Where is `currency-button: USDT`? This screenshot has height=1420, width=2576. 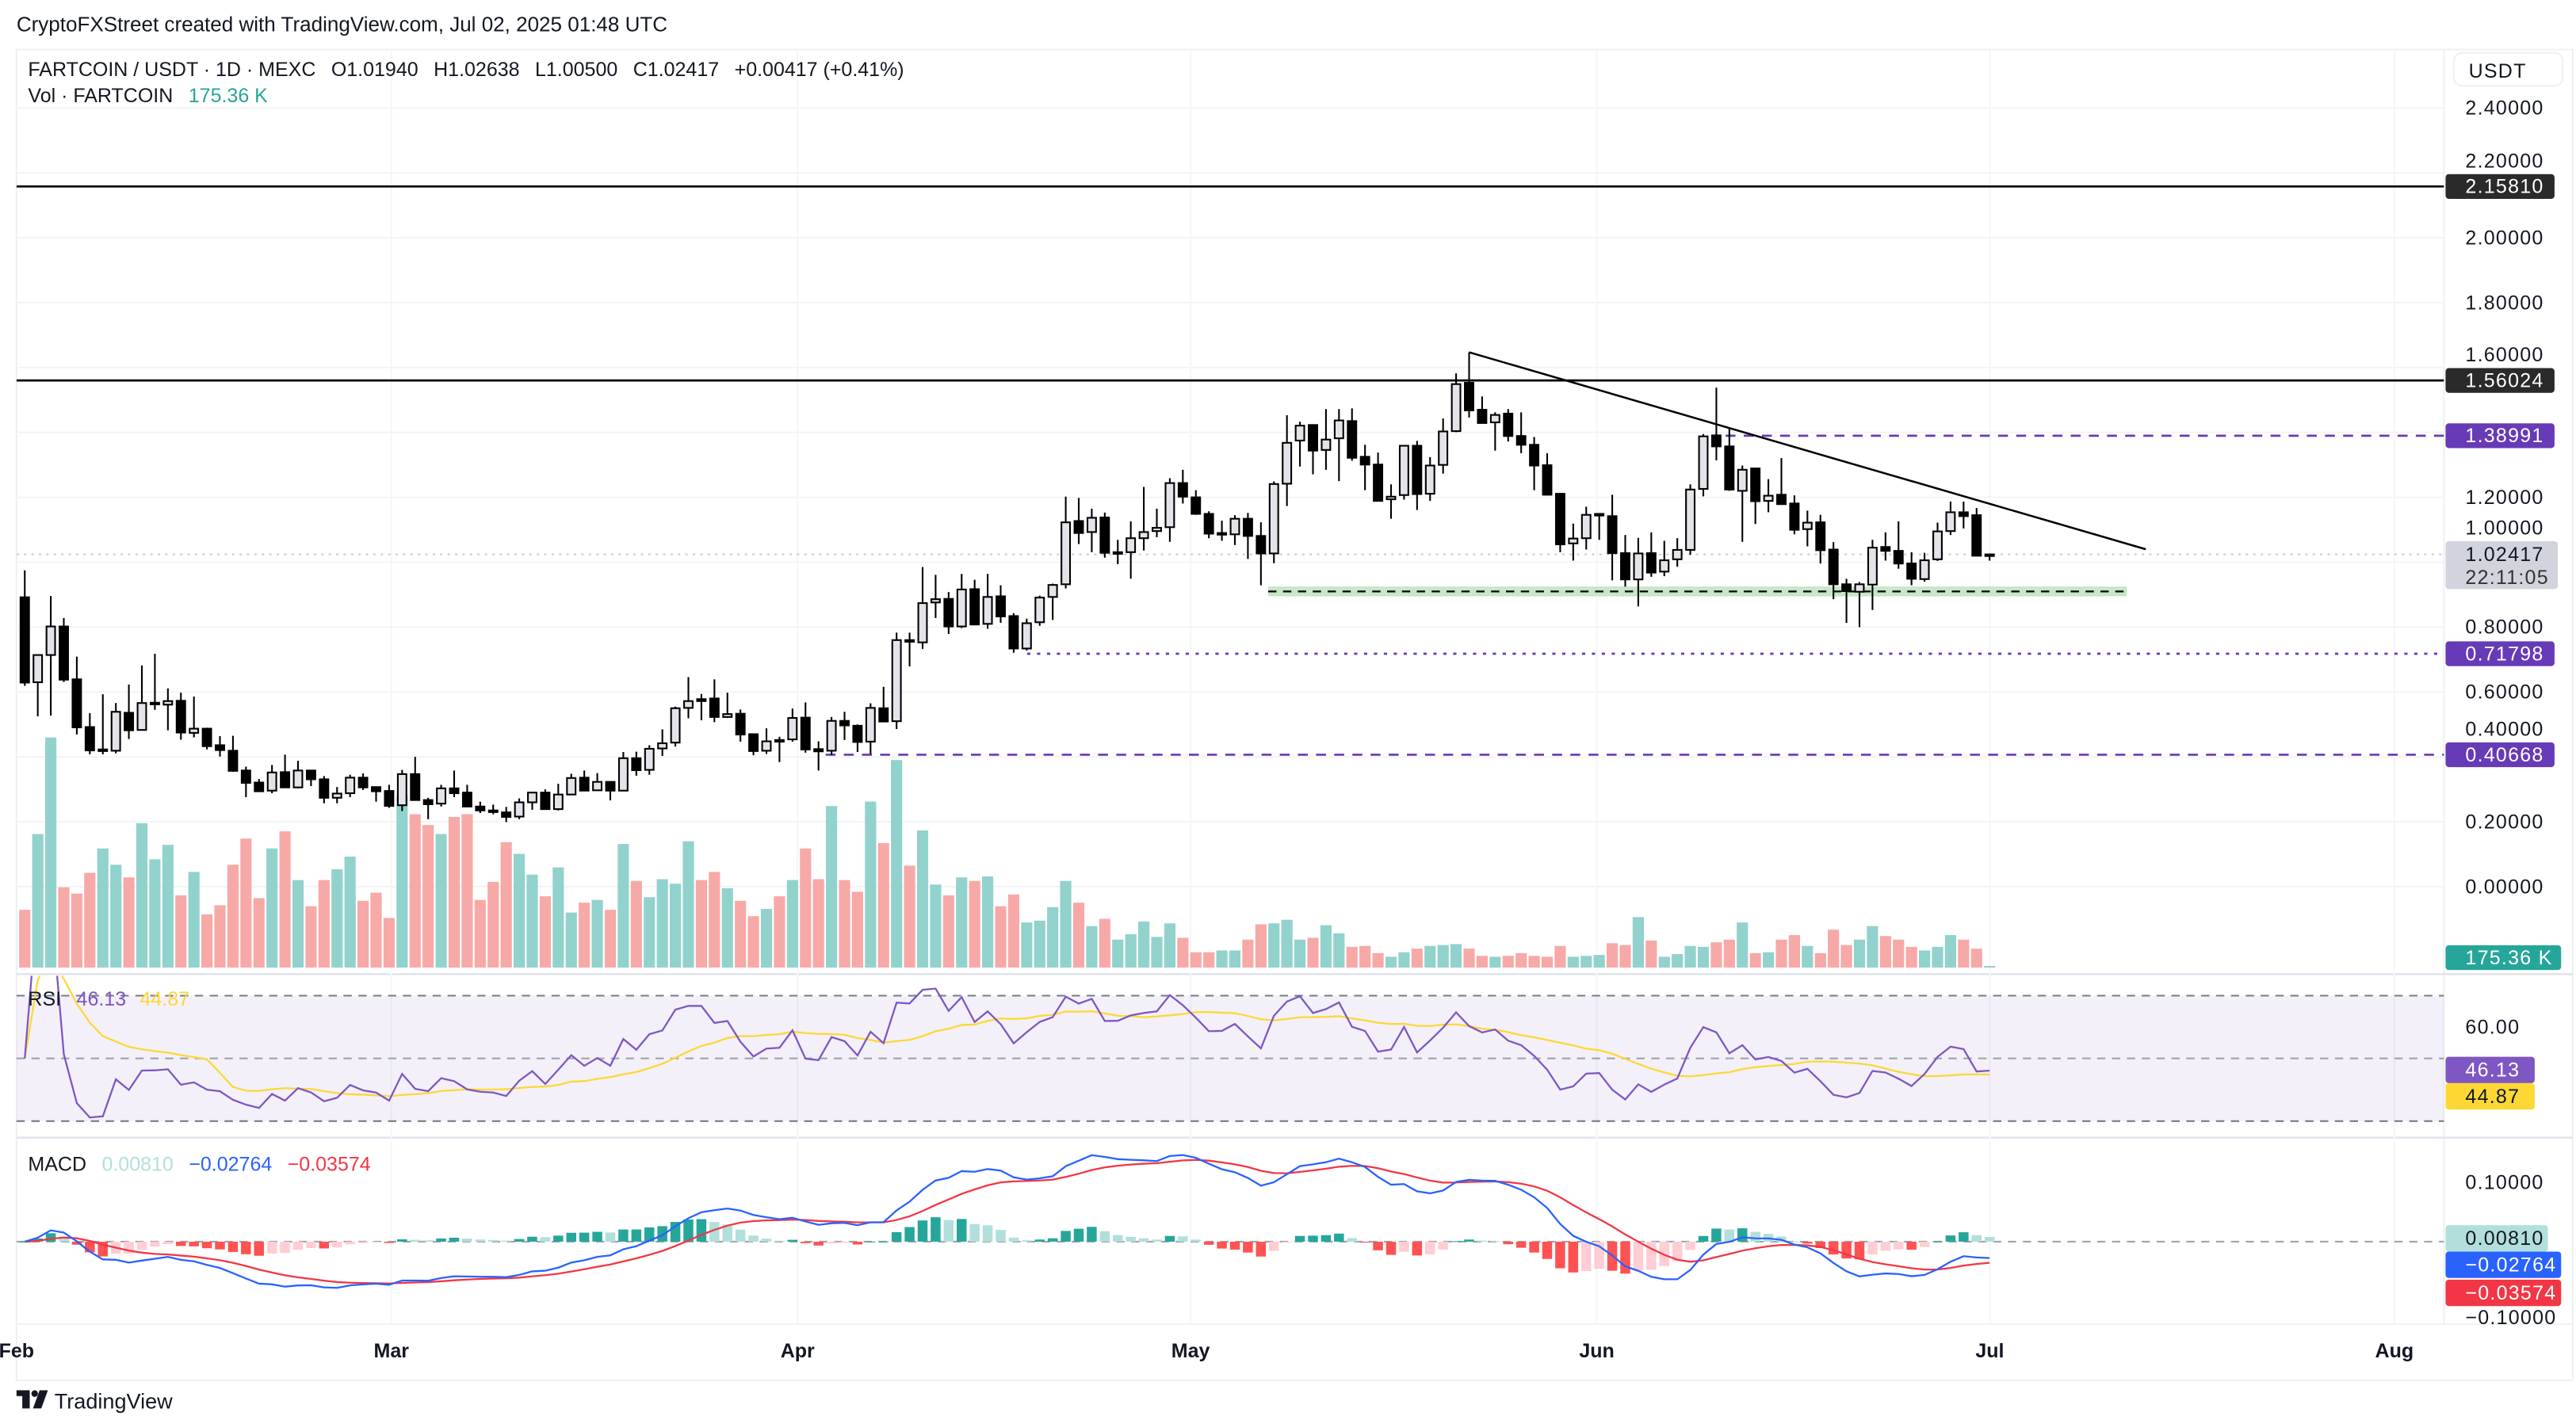
currency-button: USDT is located at coordinates (2508, 70).